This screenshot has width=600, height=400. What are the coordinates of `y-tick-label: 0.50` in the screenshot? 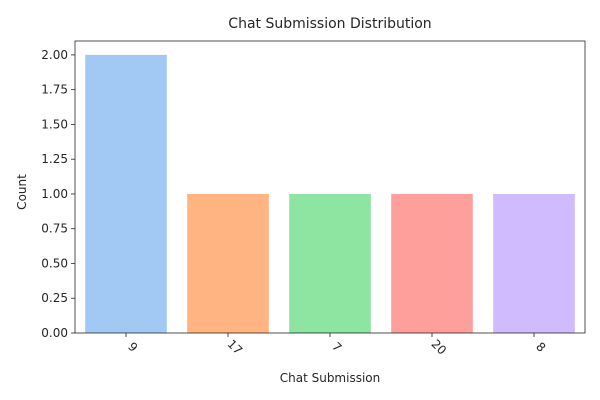 It's located at (54, 263).